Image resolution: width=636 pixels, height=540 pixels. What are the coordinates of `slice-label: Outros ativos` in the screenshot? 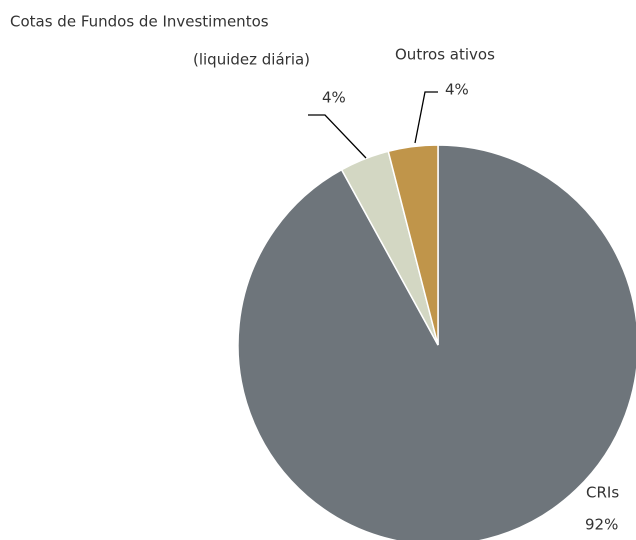 It's located at (445, 55).